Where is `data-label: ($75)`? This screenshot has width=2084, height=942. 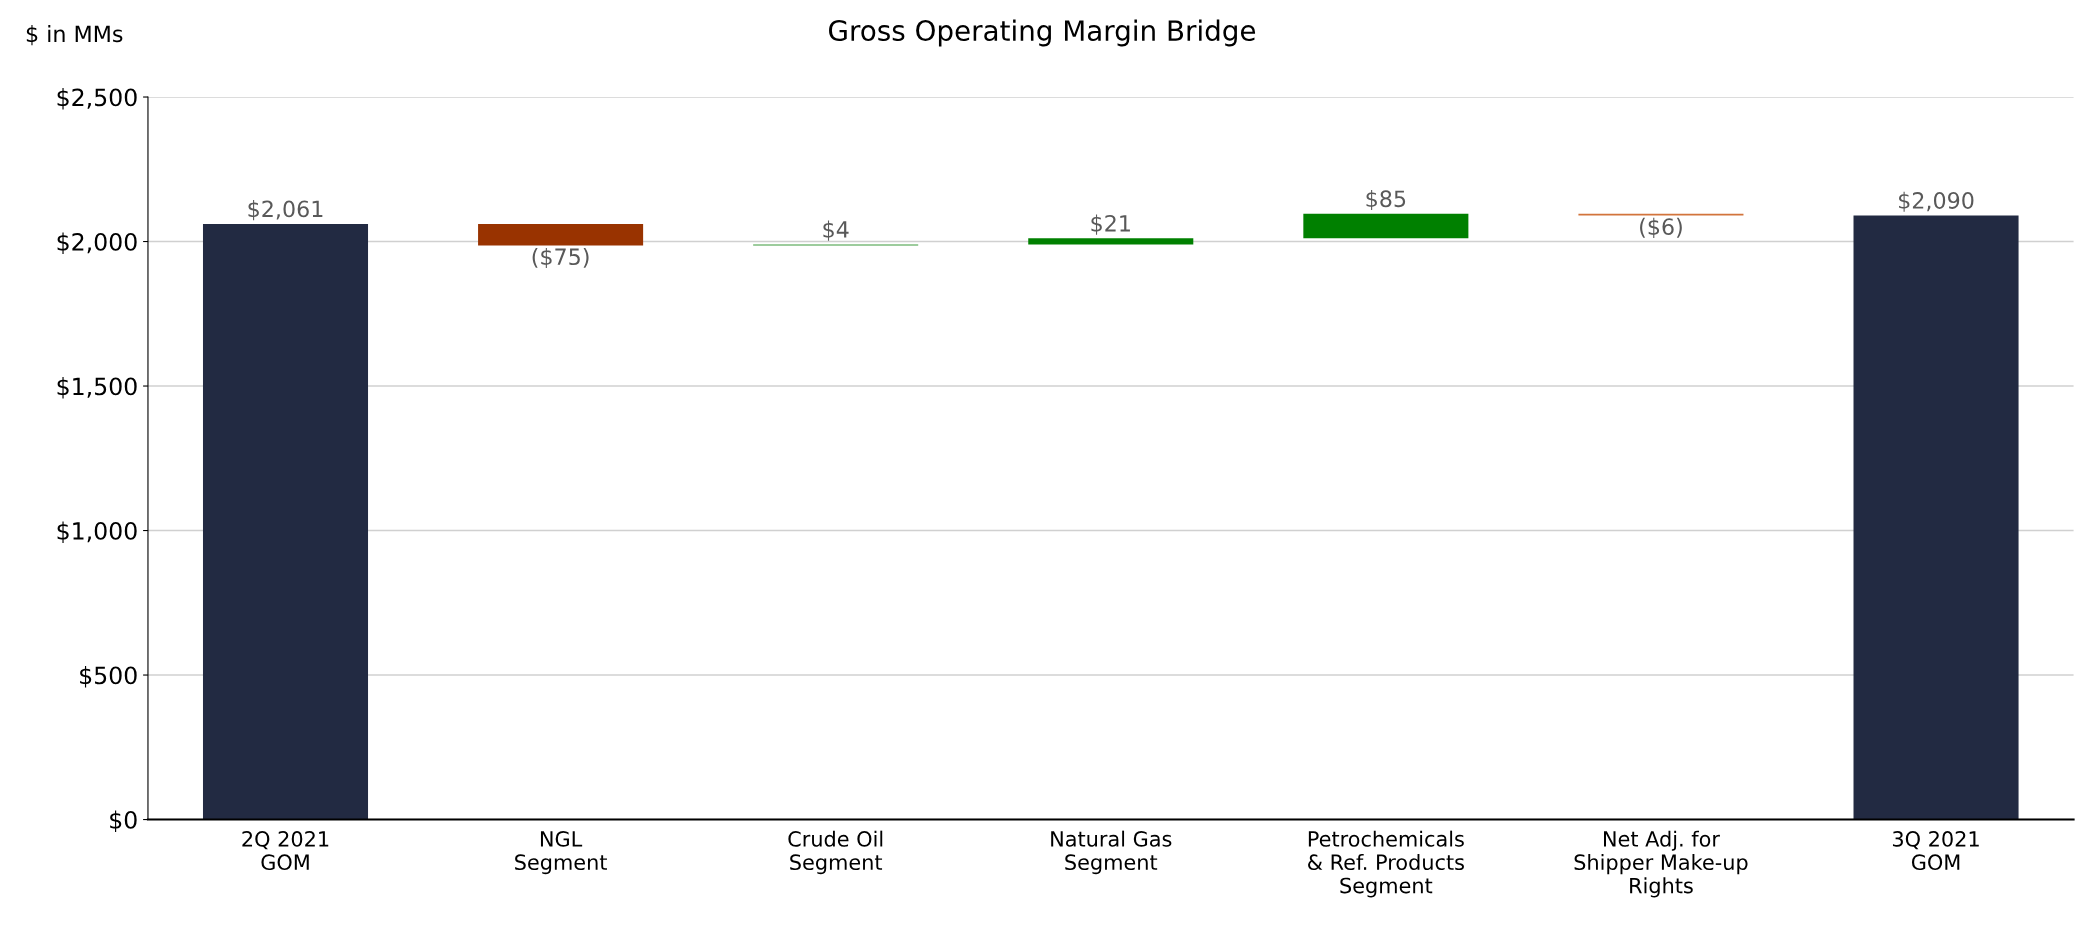
data-label: ($75) is located at coordinates (560, 258).